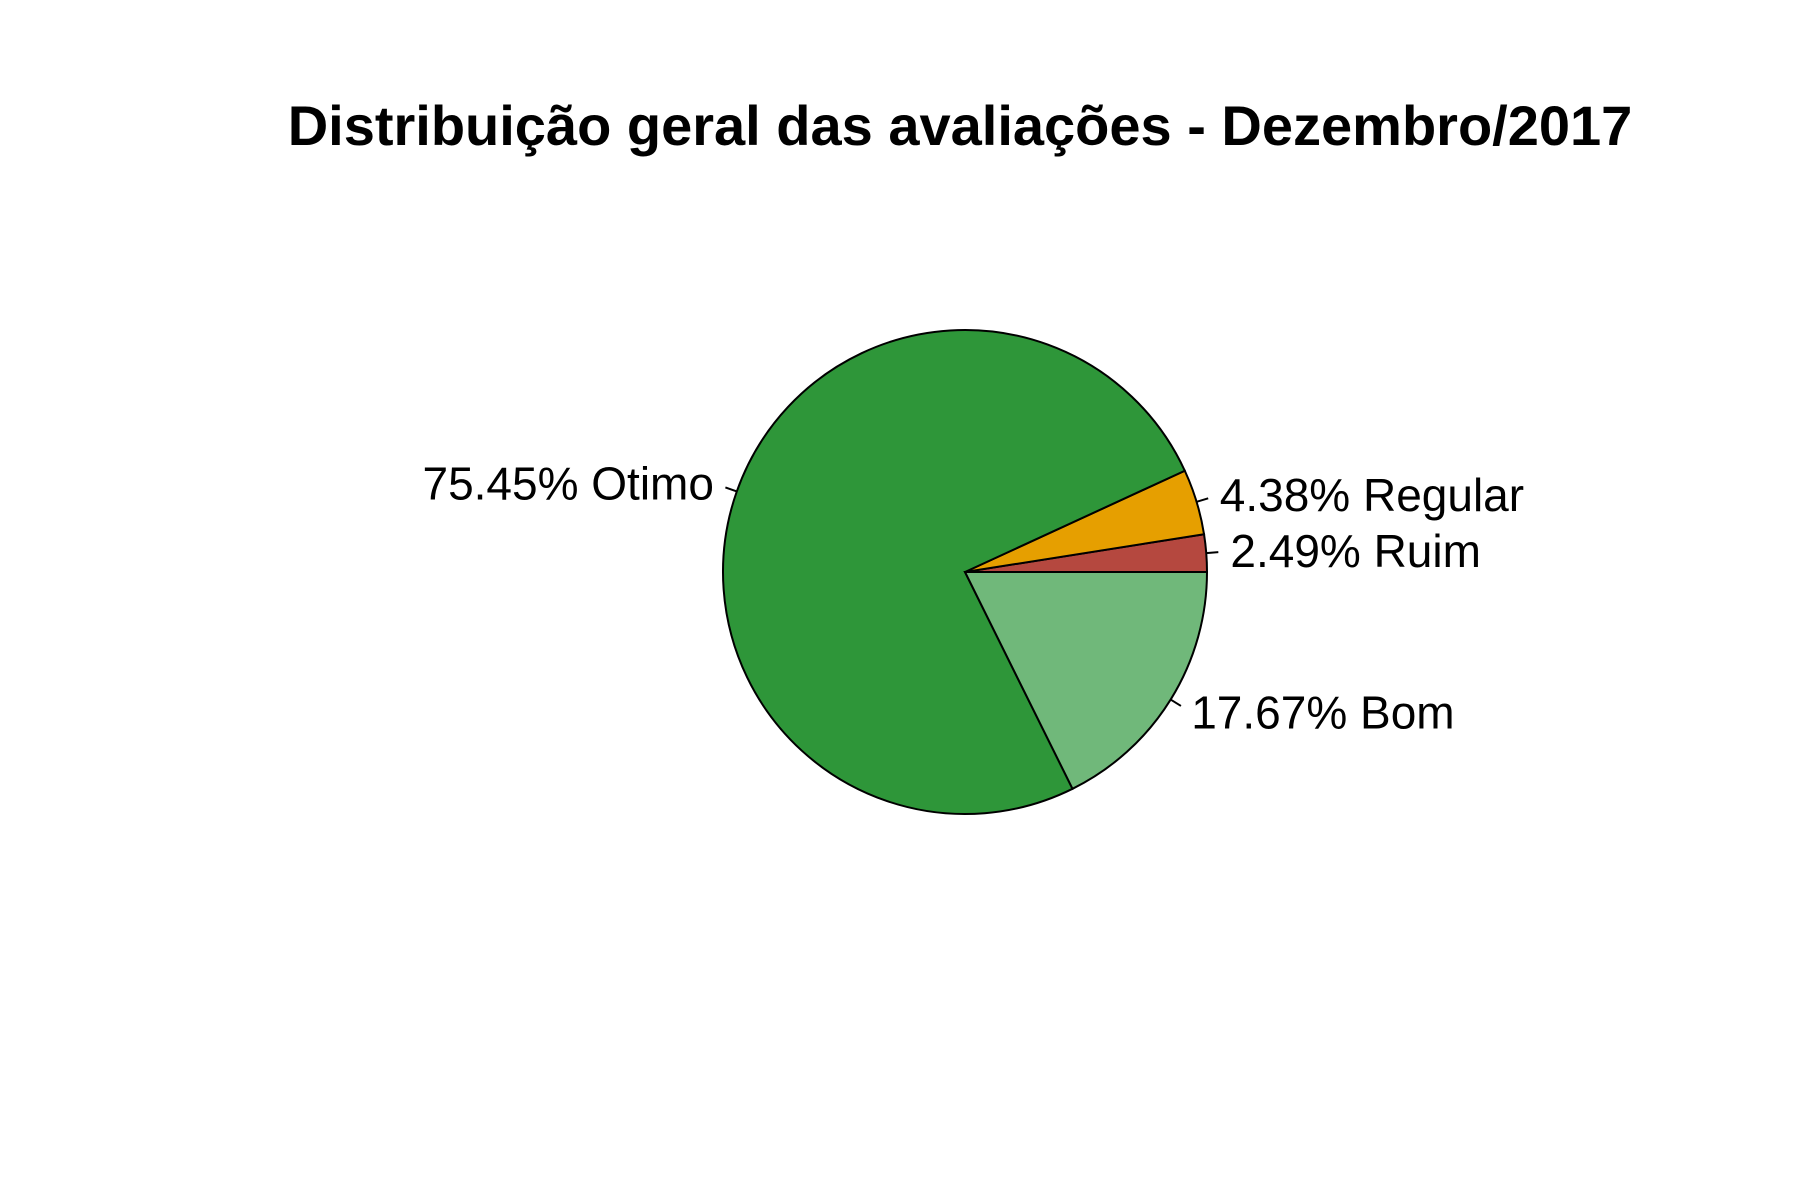 The image size is (1800, 1200). Describe the element at coordinates (1372, 495) in the screenshot. I see `slice-label-regular: 4.38% Regular` at that location.